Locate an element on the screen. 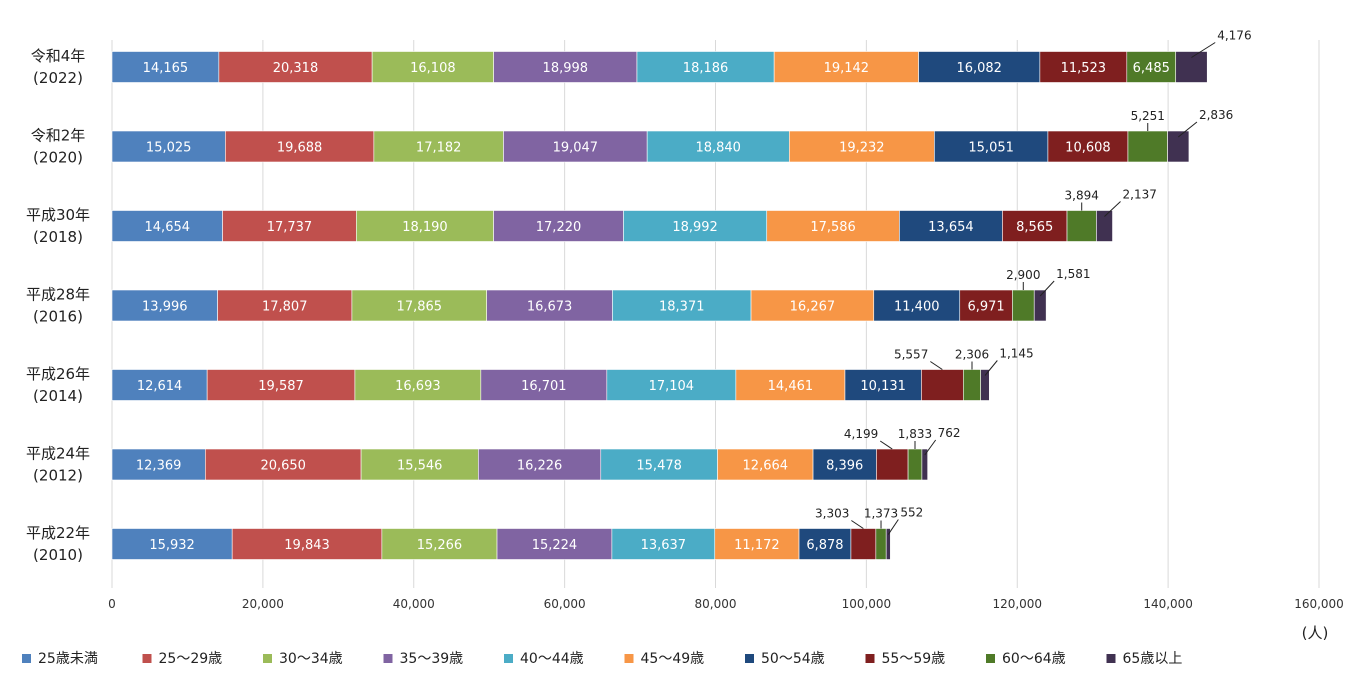  data-label: 12,614 is located at coordinates (160, 386).